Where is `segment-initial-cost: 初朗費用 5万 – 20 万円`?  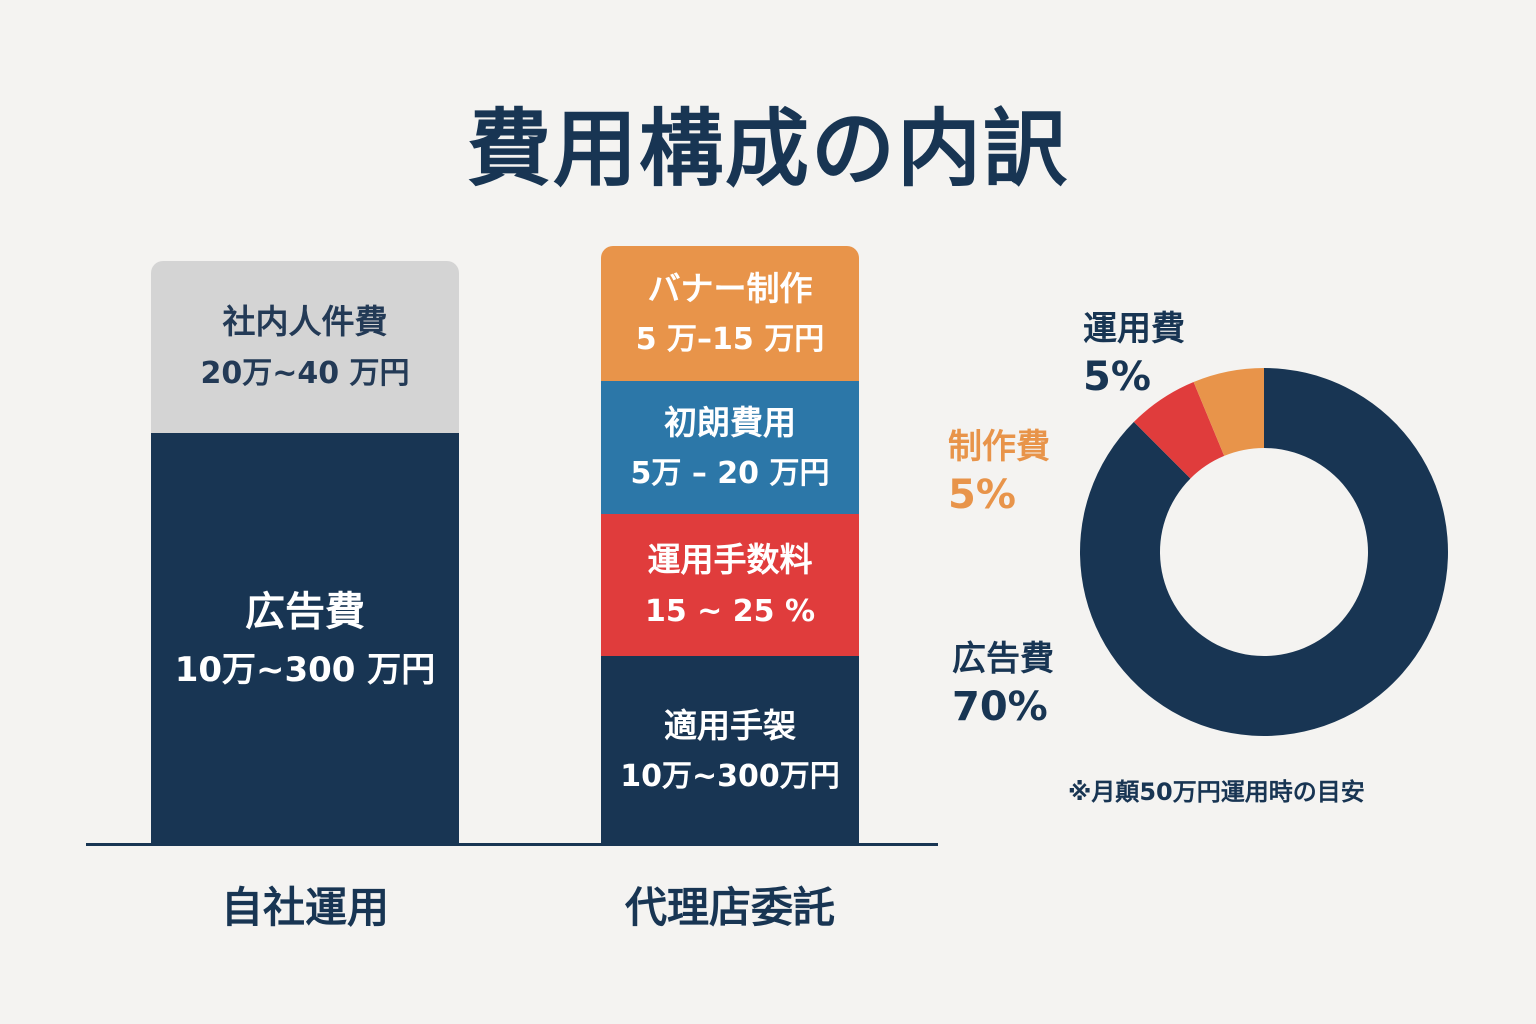
segment-initial-cost: 初朗費用 5万 – 20 万円 is located at coordinates (730, 447).